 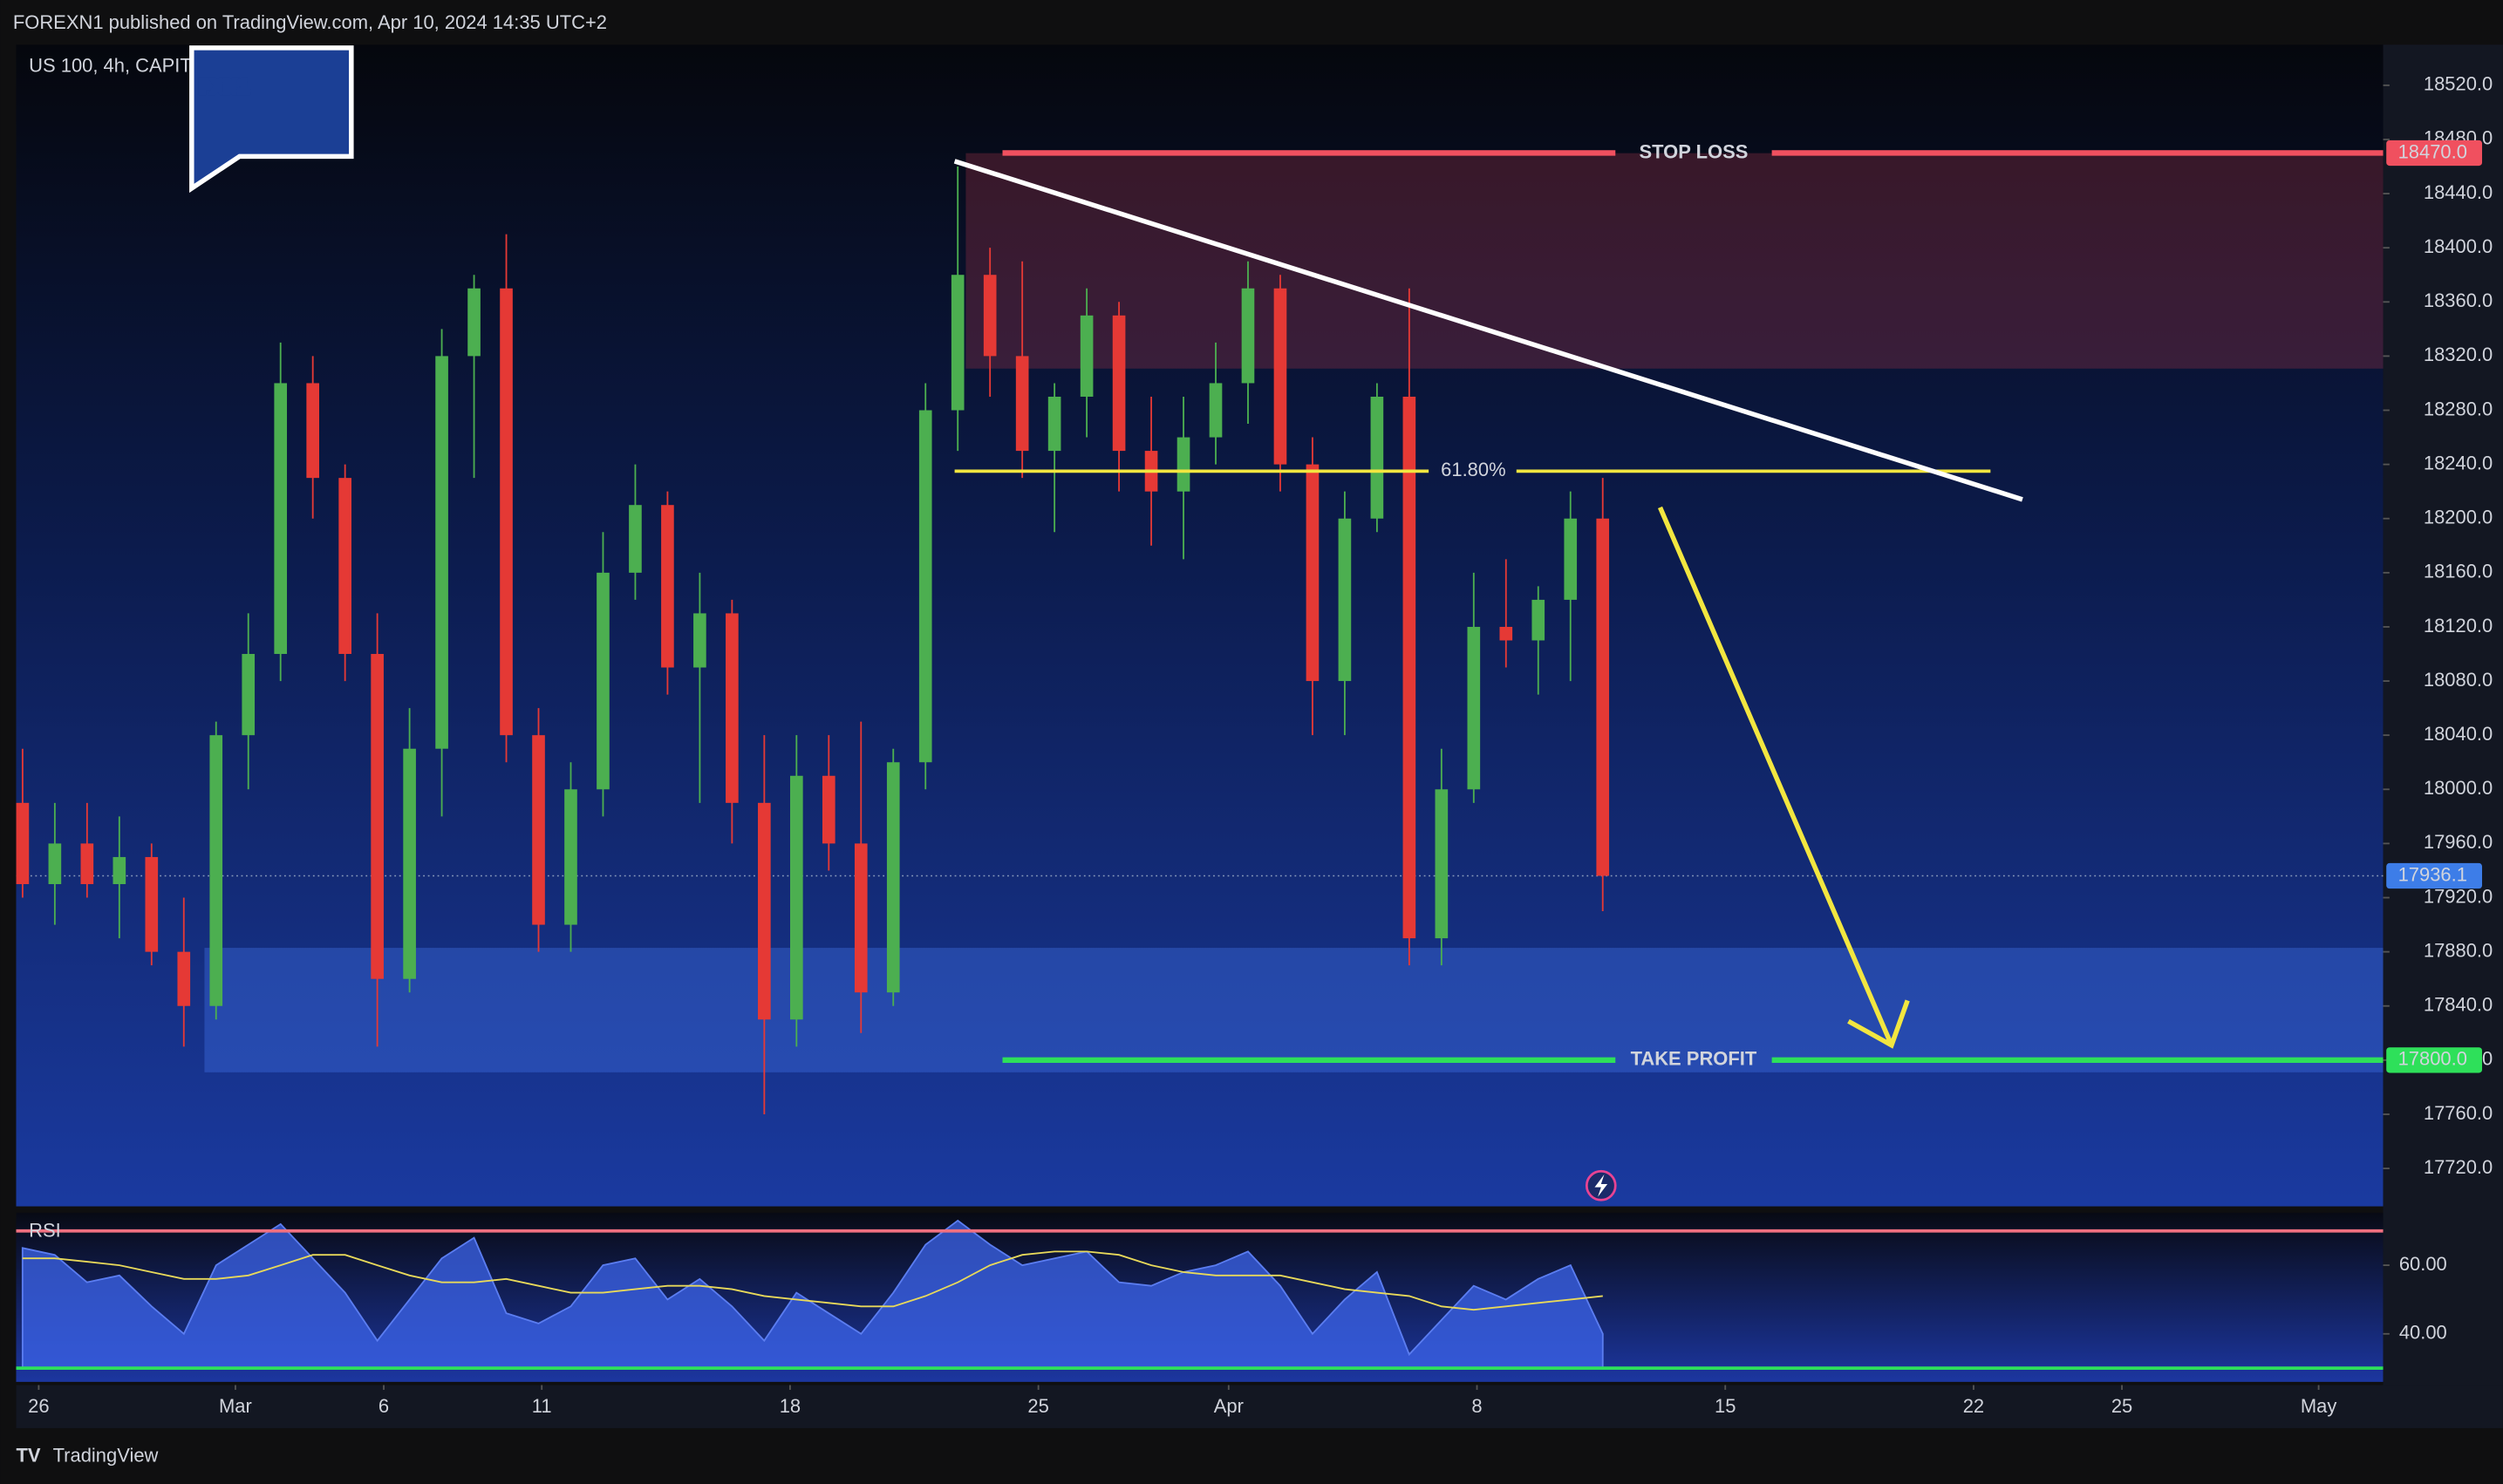 I want to click on level-price-label: 17800.0, so click(x=2432, y=1059).